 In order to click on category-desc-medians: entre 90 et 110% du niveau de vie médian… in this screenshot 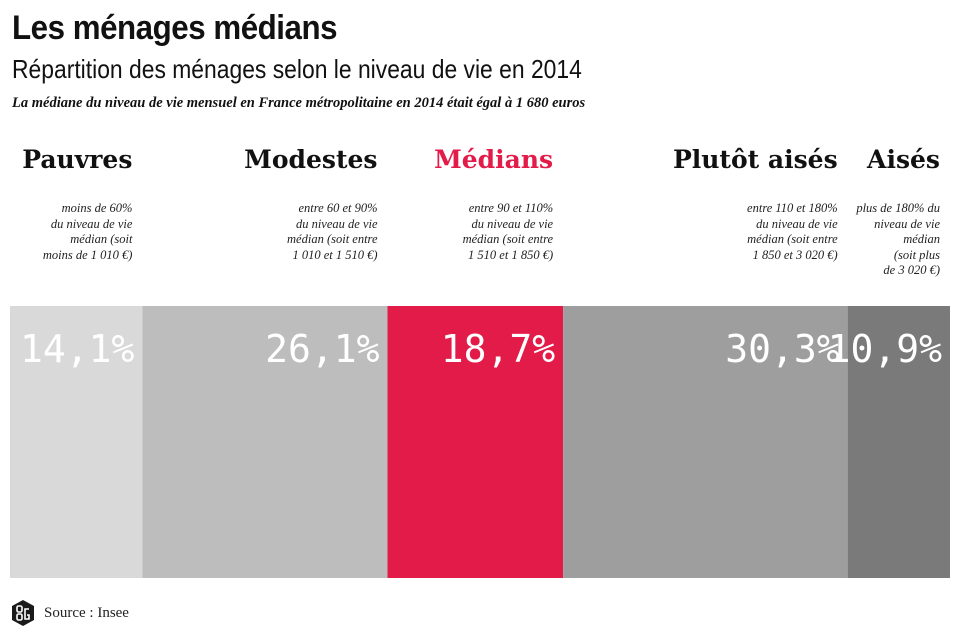, I will do `click(508, 231)`.